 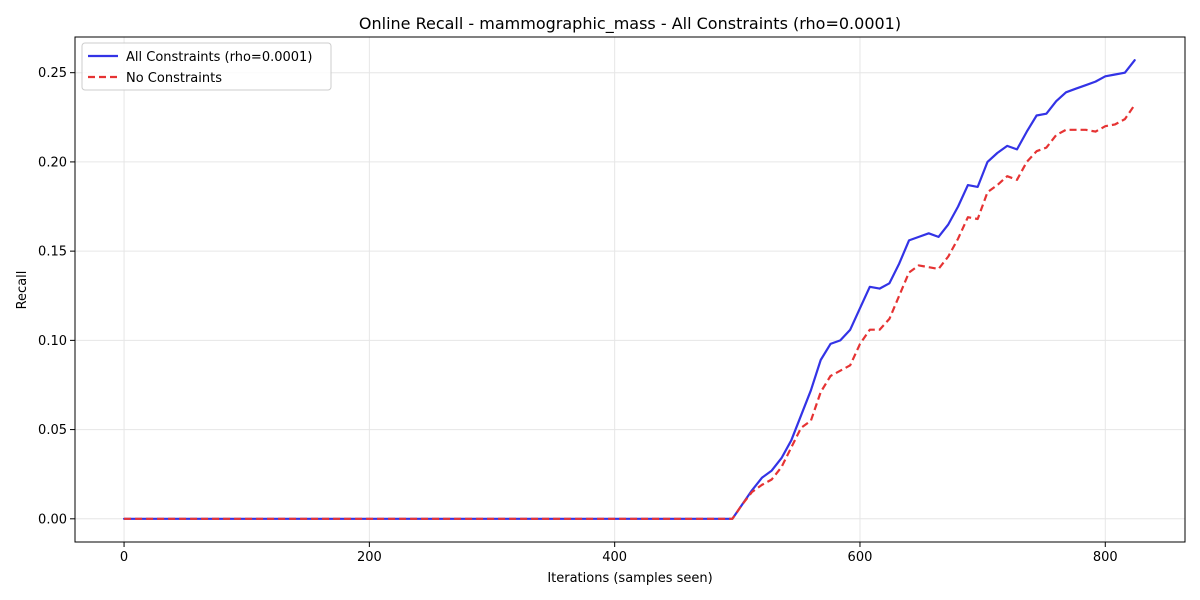 I want to click on y-axis-label: Recall, so click(x=22, y=290).